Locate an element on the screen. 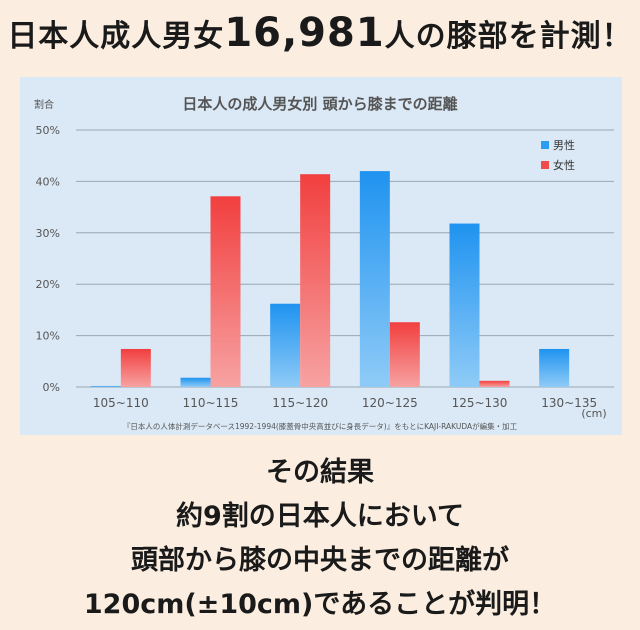 Image resolution: width=640 pixels, height=630 pixels. bar-male-115~120 is located at coordinates (285, 345).